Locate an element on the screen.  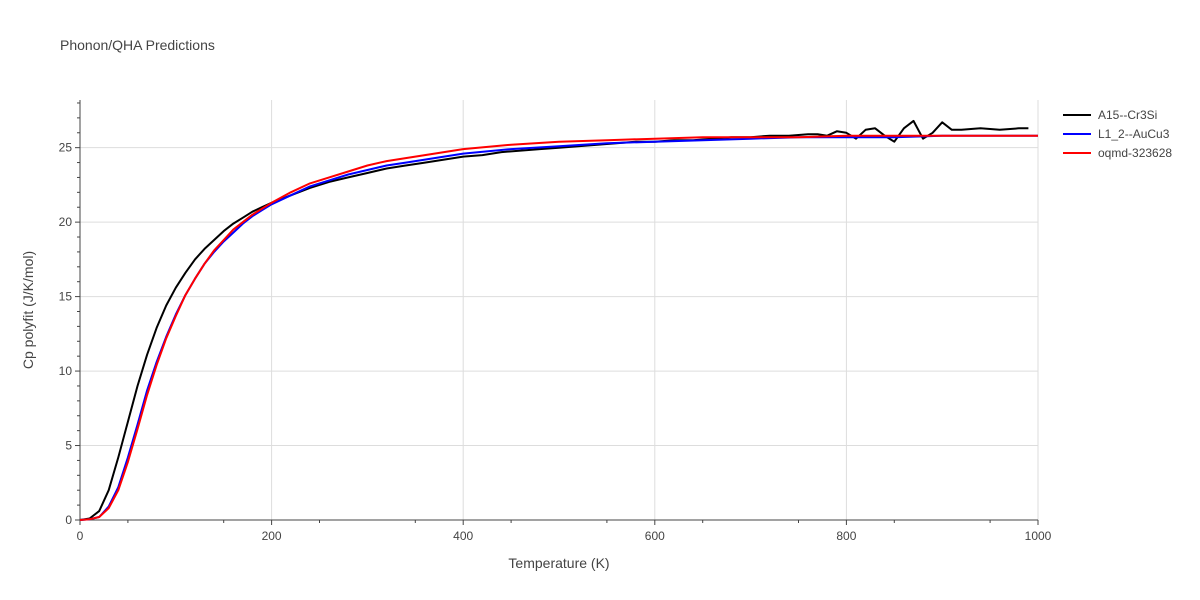
y-tick-label: 15 is located at coordinates (66, 297).